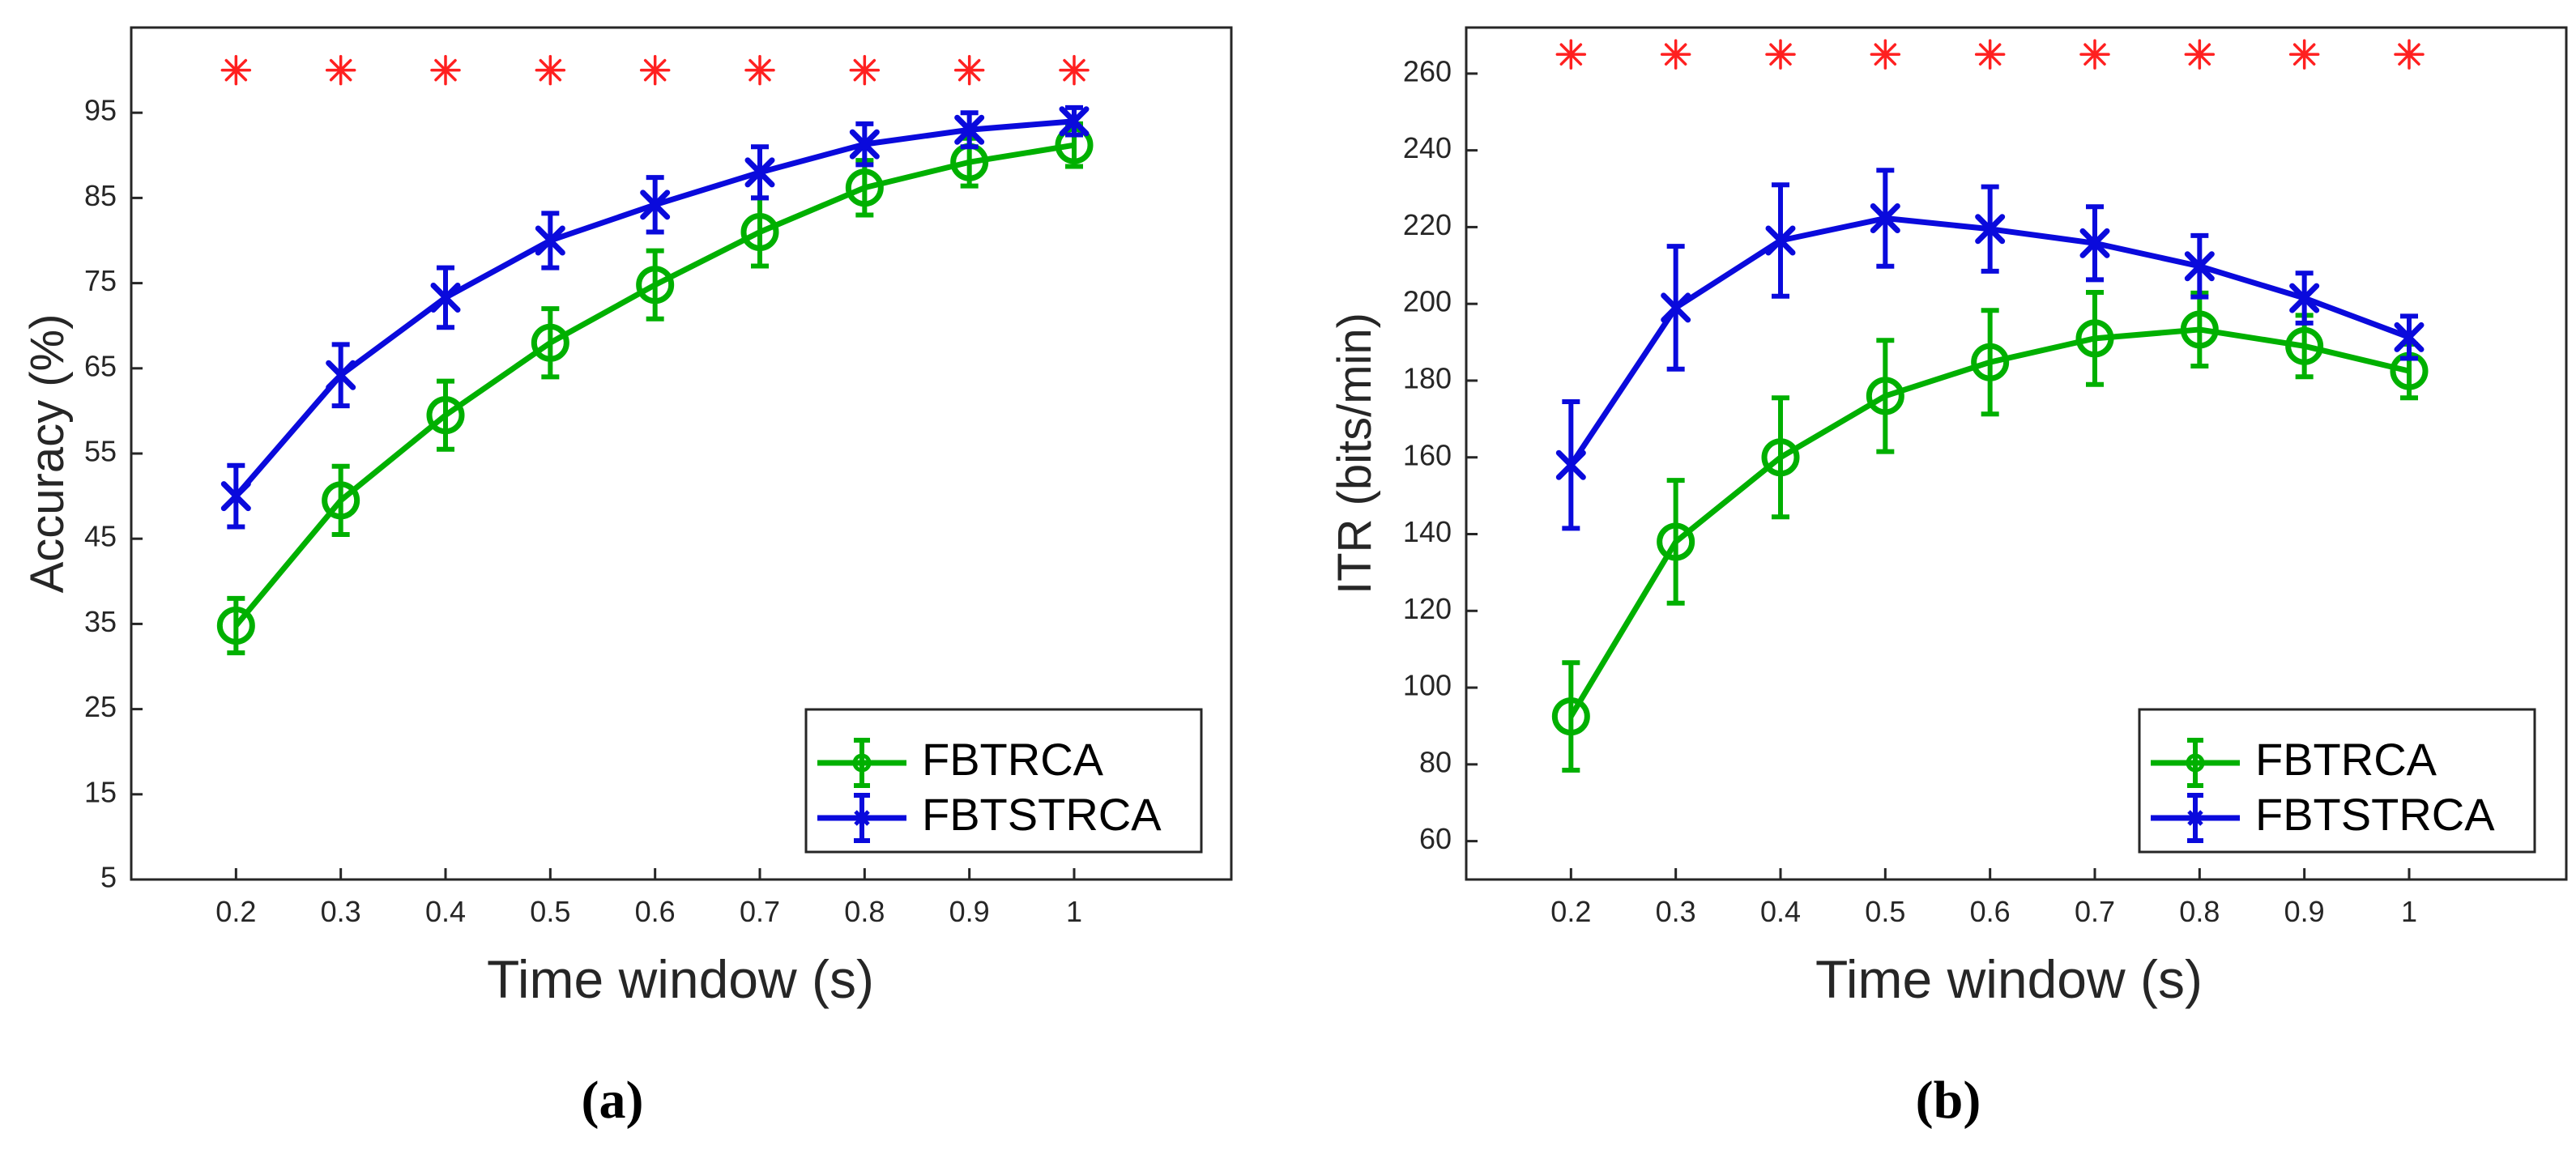  I want to click on y-tick-label: 55, so click(100, 451).